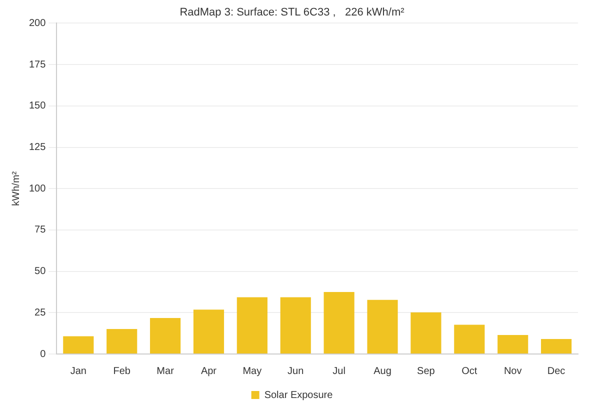 This screenshot has height=414, width=592. What do you see at coordinates (209, 371) in the screenshot?
I see `x-tick-label: Apr` at bounding box center [209, 371].